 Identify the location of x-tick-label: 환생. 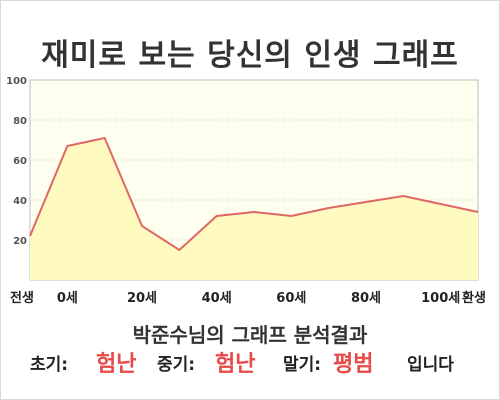
(474, 298).